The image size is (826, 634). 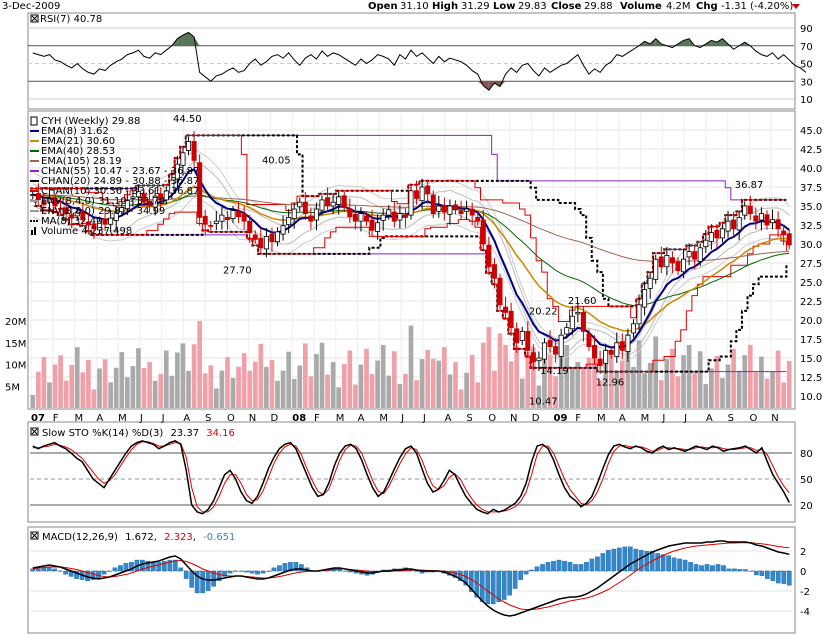 I want to click on volume-bars-icon, so click(x=35, y=231).